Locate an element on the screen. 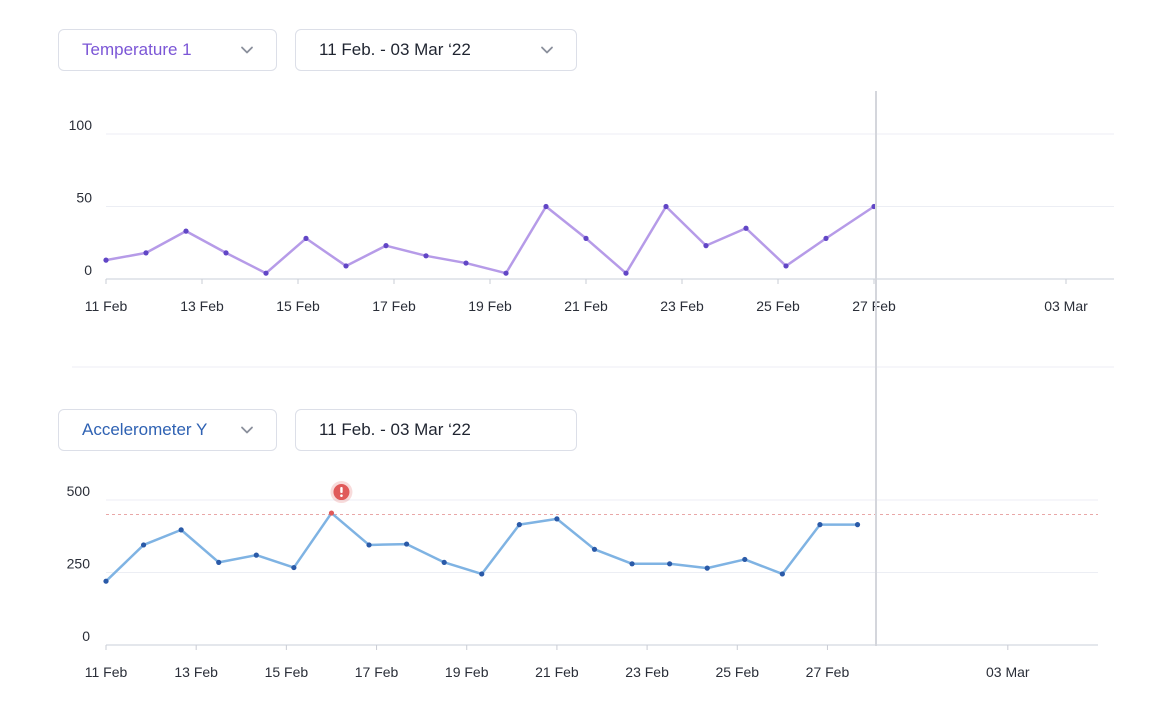 The height and width of the screenshot is (724, 1154). sensor-select-accelerometer: Accelerometer Y is located at coordinates (167, 430).